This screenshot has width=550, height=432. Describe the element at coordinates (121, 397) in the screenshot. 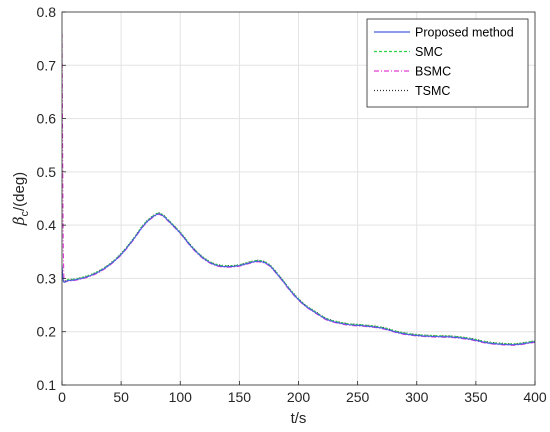

I see `x-tick-label: 50` at that location.